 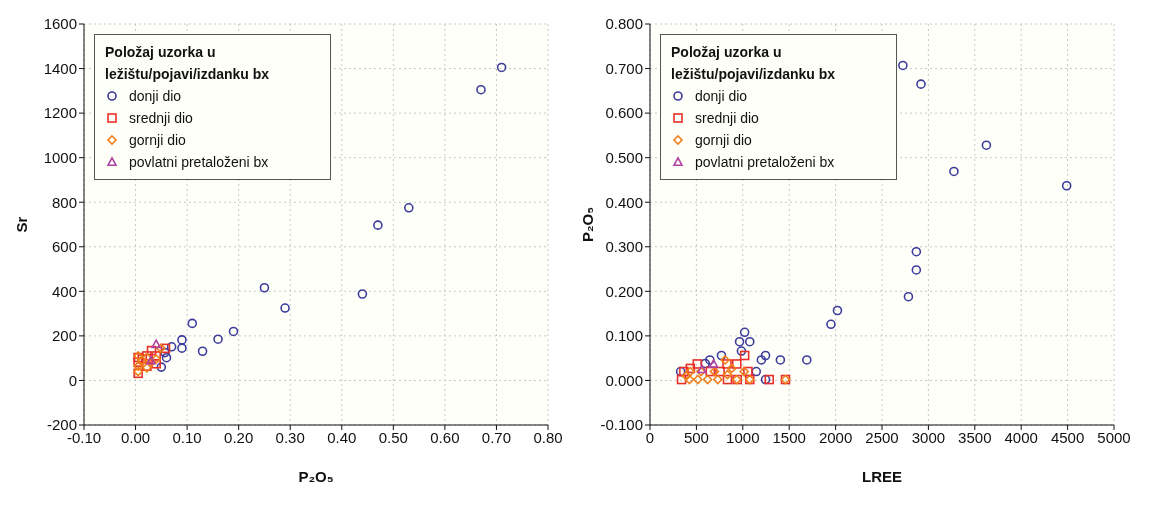 What do you see at coordinates (64, 291) in the screenshot?
I see `y-tick-label: 400` at bounding box center [64, 291].